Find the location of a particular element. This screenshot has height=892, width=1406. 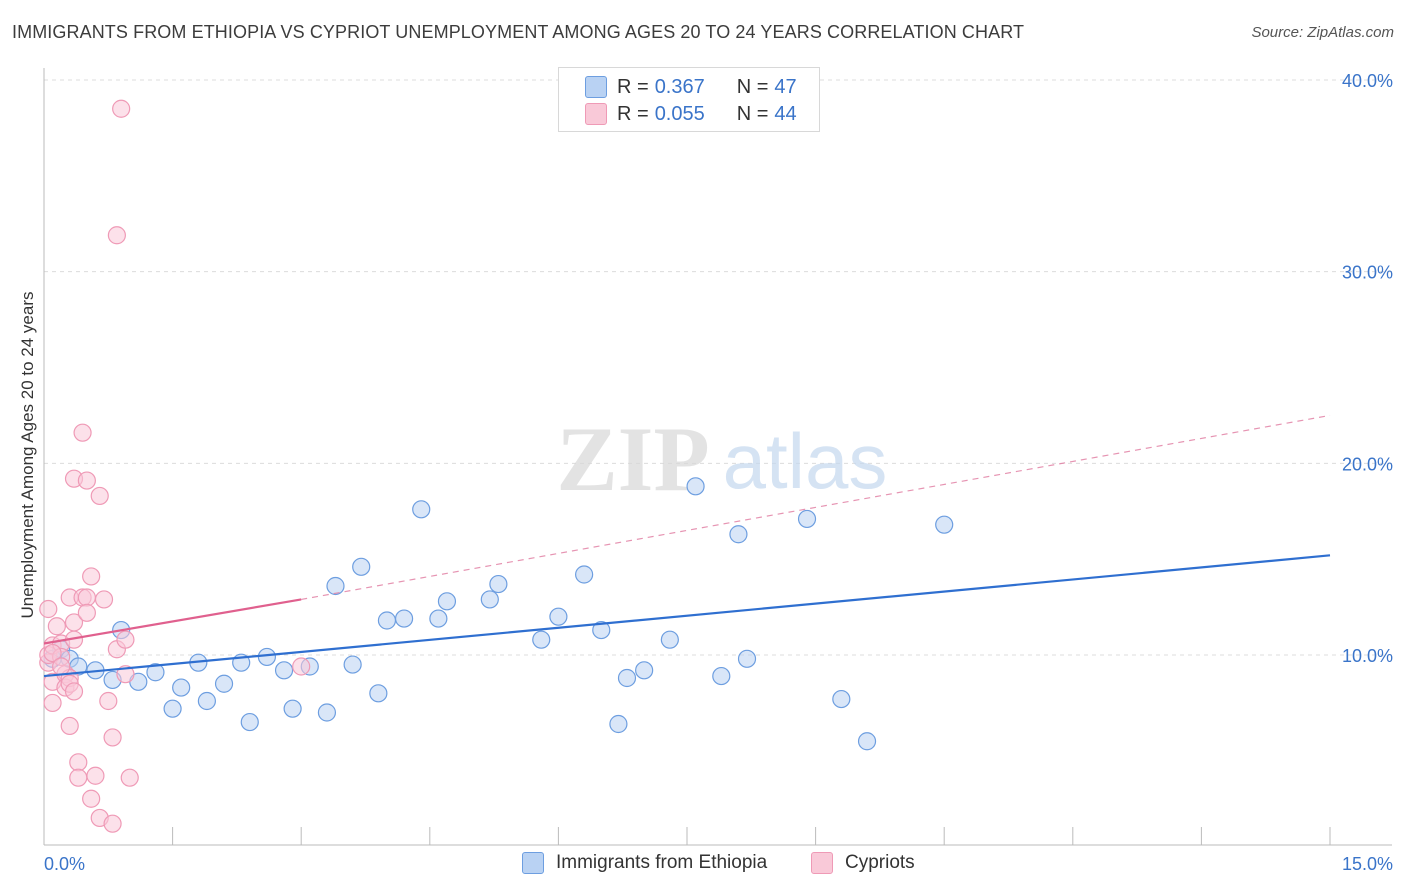

series-legend: Immigrants from Ethiopia Cypriots is located at coordinates (703, 865).